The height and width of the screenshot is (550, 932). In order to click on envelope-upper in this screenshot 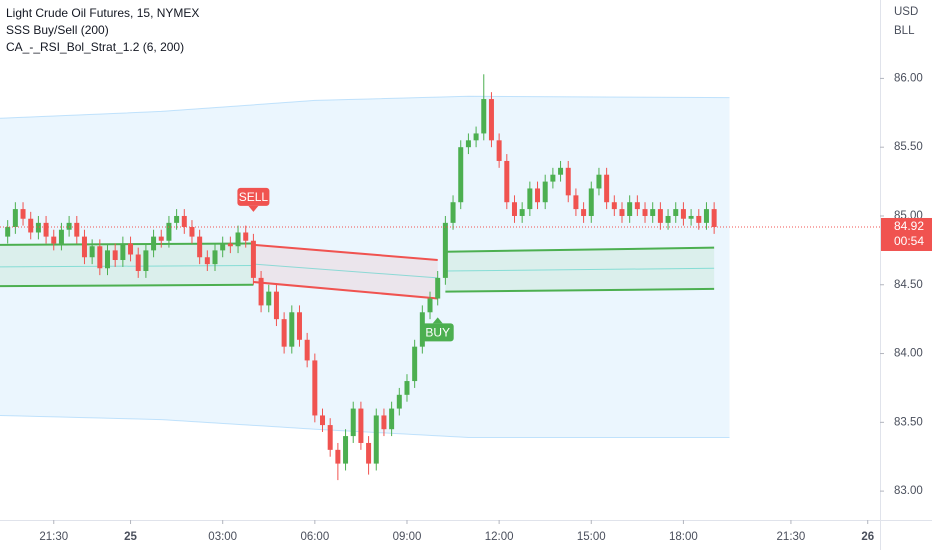, I will do `click(365, 107)`.